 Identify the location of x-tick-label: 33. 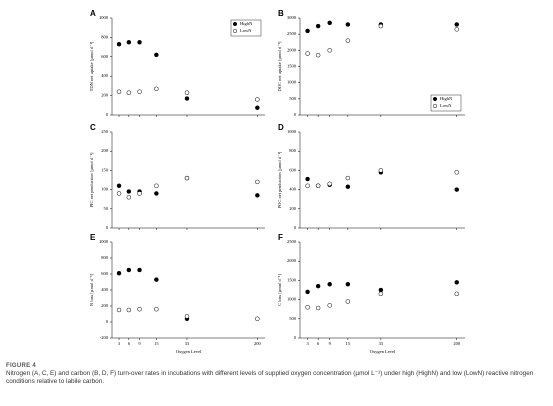
(187, 343).